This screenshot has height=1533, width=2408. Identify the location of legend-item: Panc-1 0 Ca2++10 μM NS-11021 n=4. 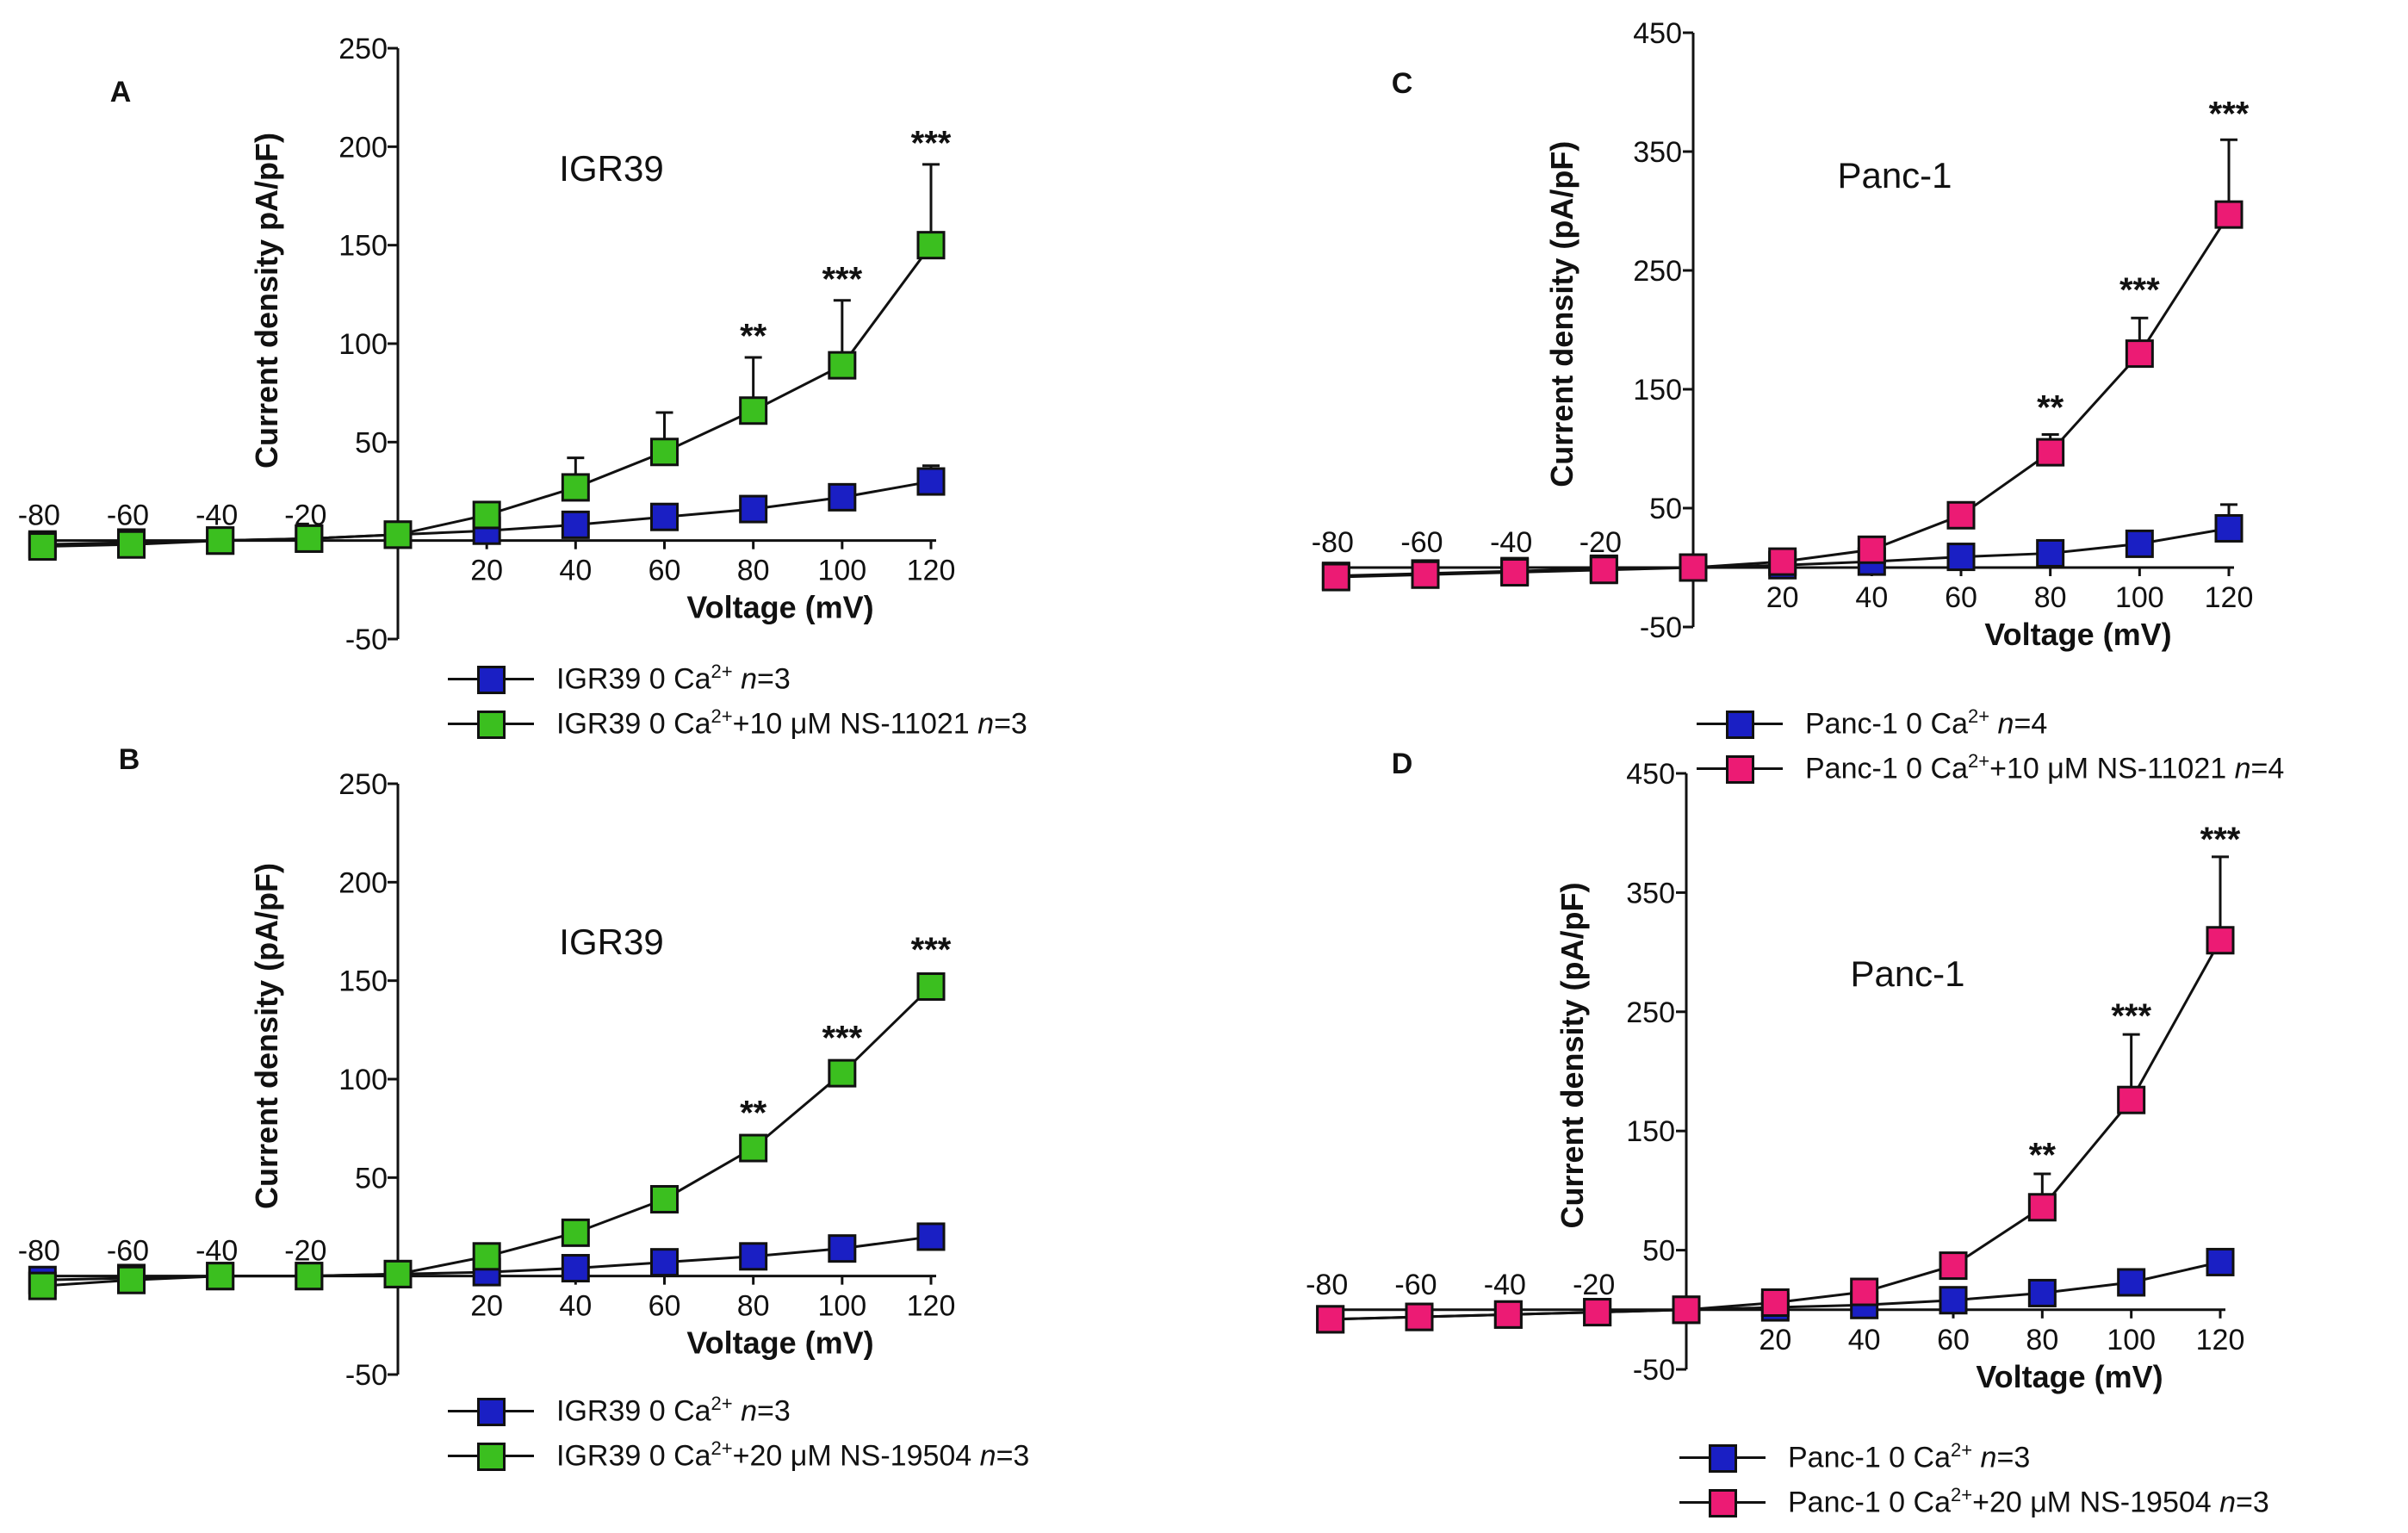
(1990, 768).